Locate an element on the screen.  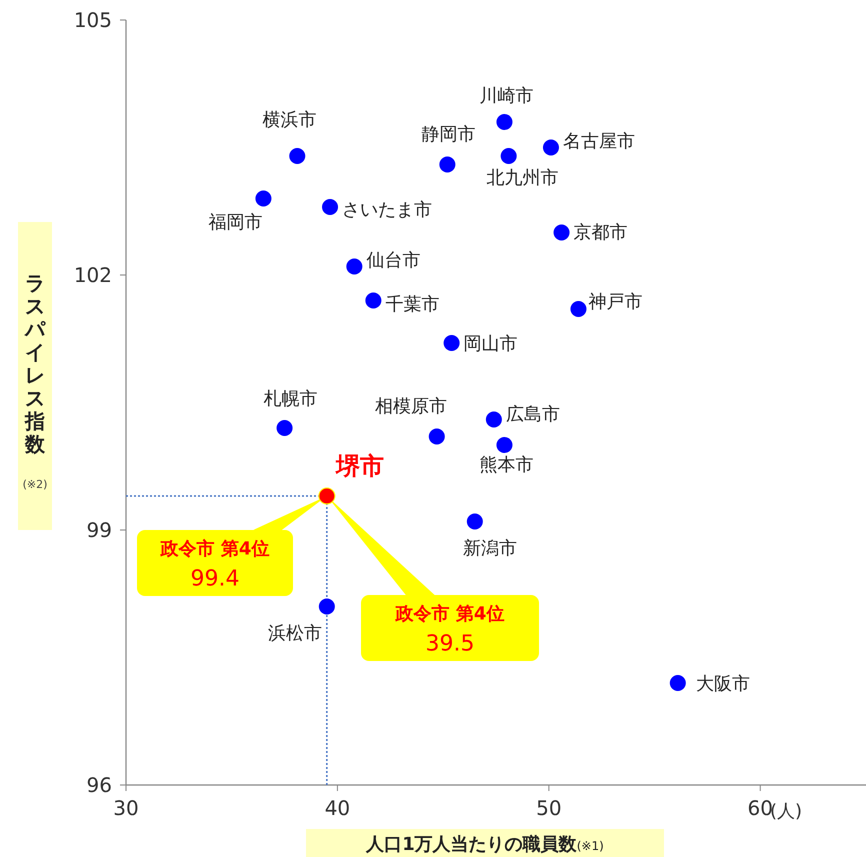
series-label: 川崎市 is located at coordinates (506, 96).